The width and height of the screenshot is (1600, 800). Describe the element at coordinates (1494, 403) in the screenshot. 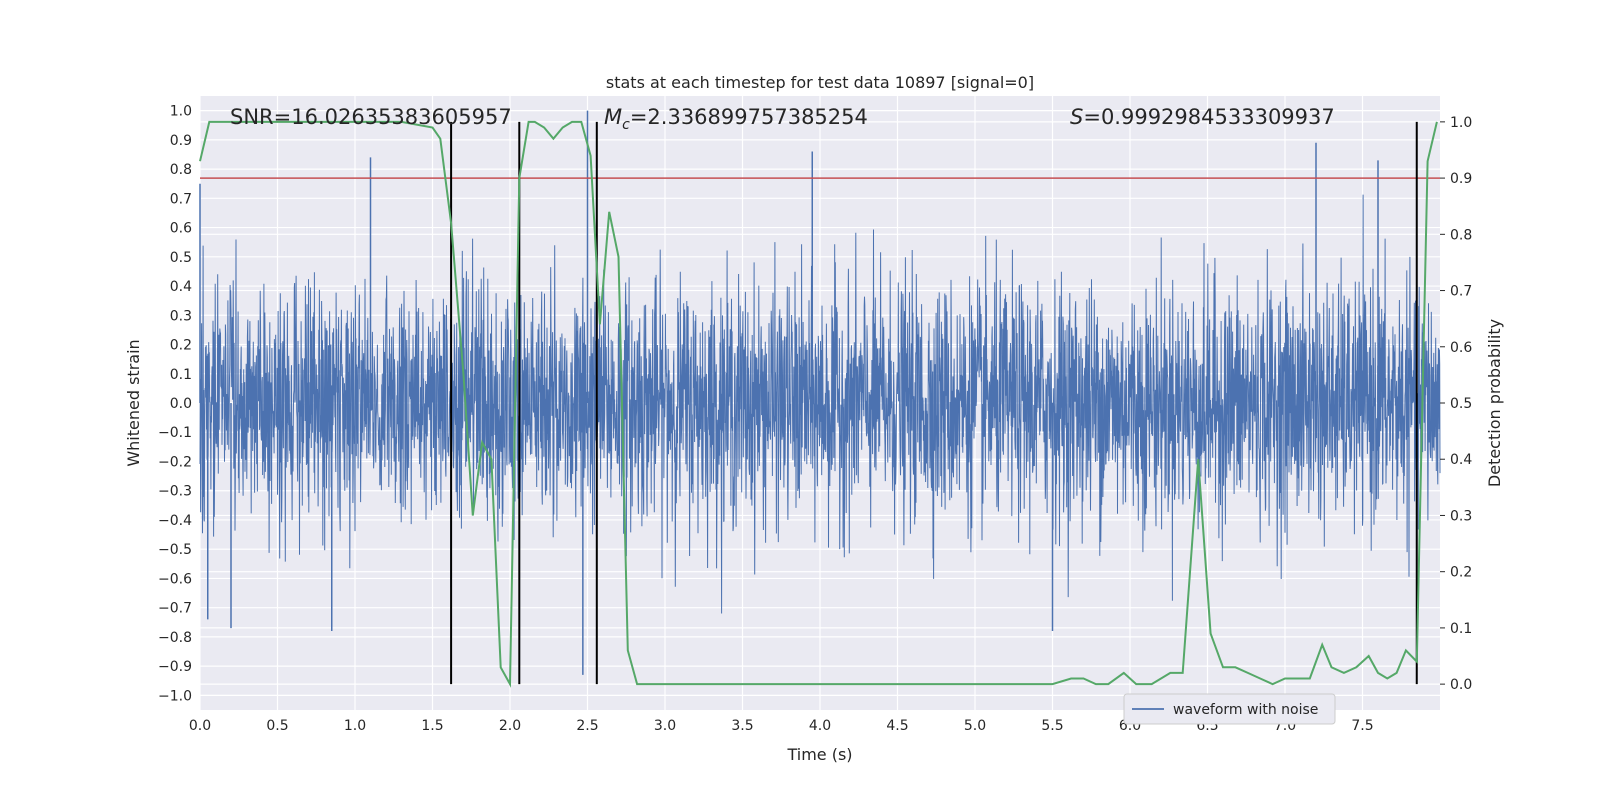

I see `y-axis-right-label: Detection probability` at that location.